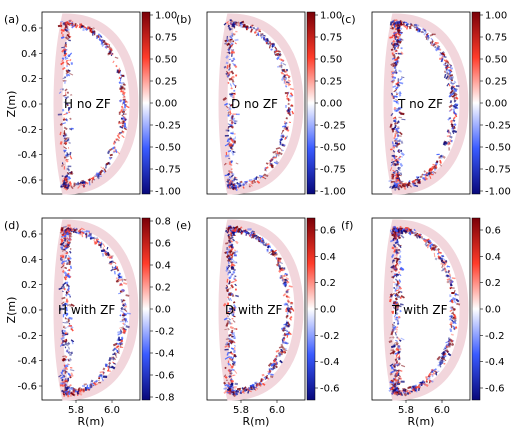  Describe the element at coordinates (311, 103) in the screenshot. I see `colorbar-gradient` at that location.